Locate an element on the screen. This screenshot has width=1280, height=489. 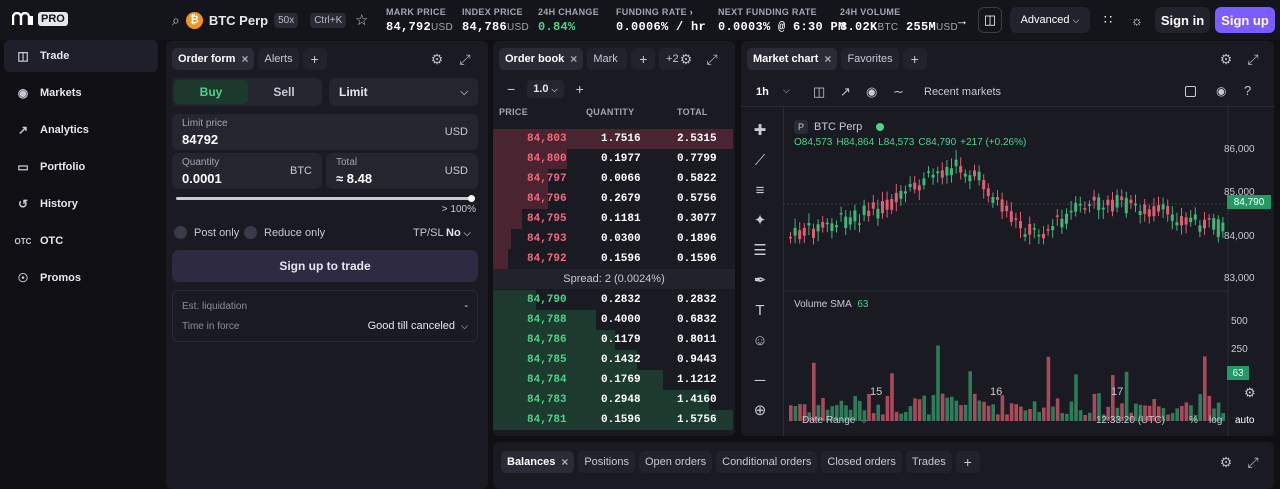
sidebar-item-trade: ◫ Trade is located at coordinates (81, 56).